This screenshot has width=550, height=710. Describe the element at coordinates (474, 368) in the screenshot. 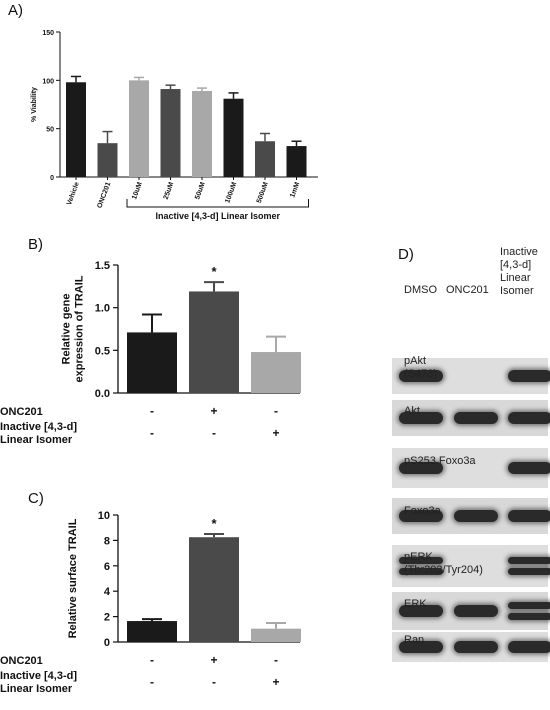

I see `blot-row-label: pAkt (S473)` at that location.